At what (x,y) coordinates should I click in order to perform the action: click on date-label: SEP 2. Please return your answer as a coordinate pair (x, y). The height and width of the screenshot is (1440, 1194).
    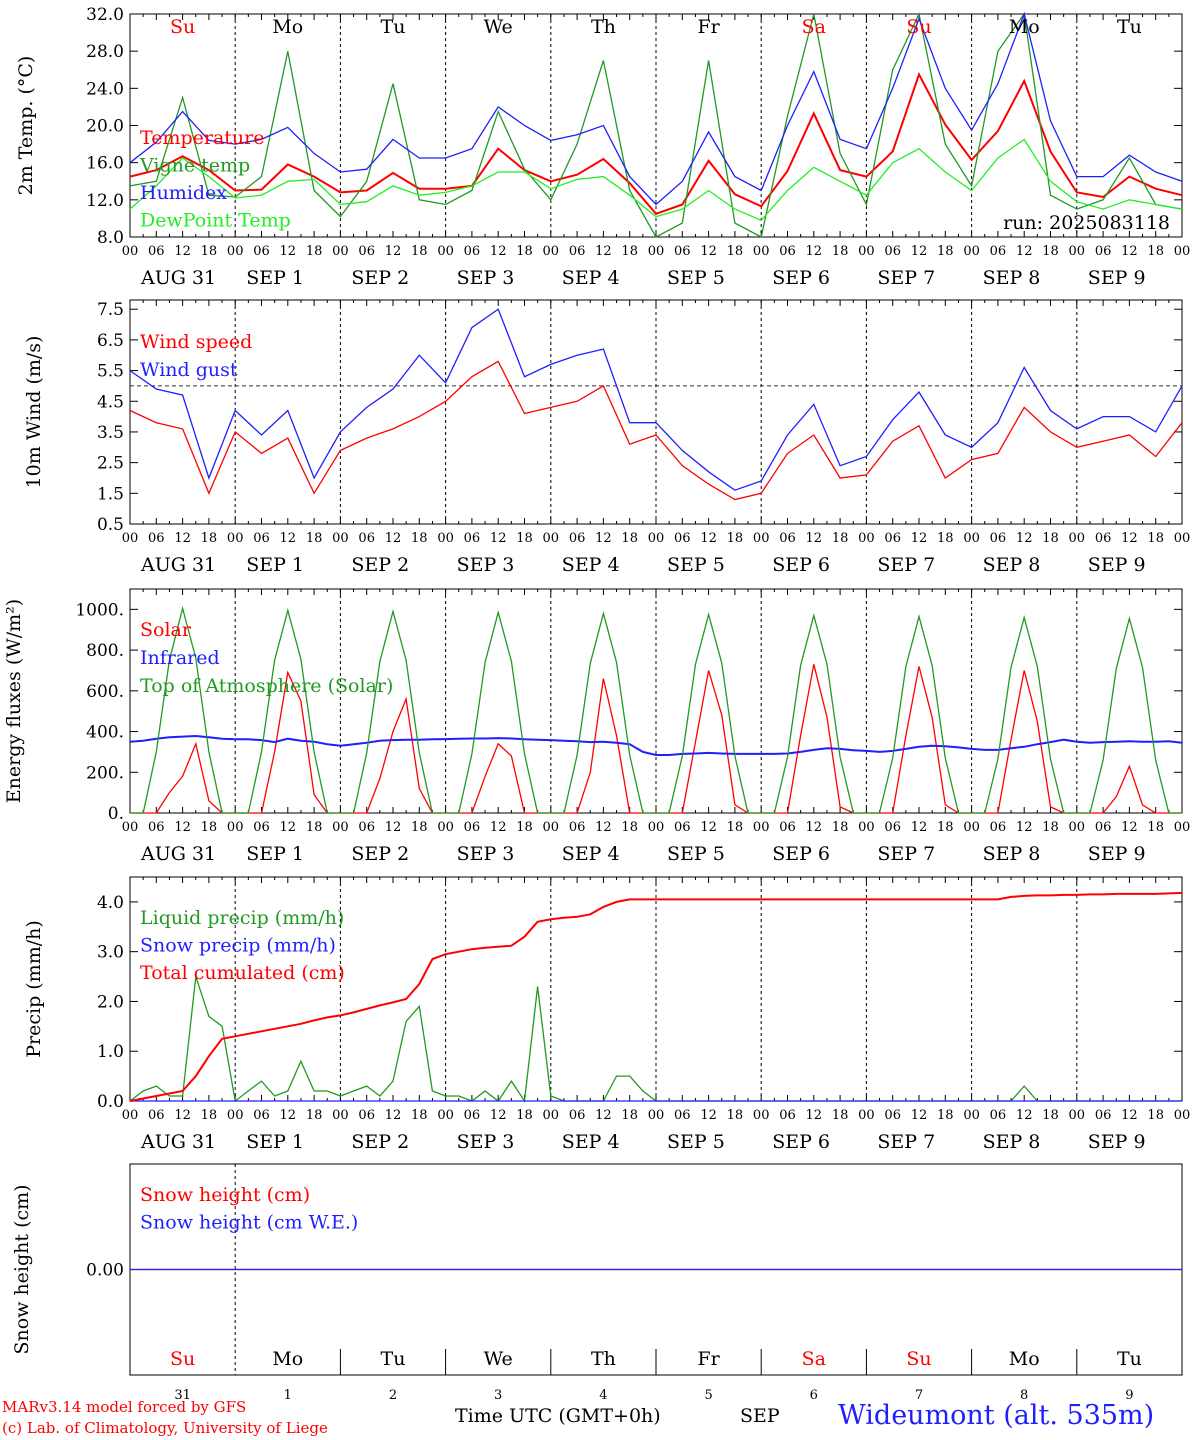
    Looking at the image, I should click on (380, 854).